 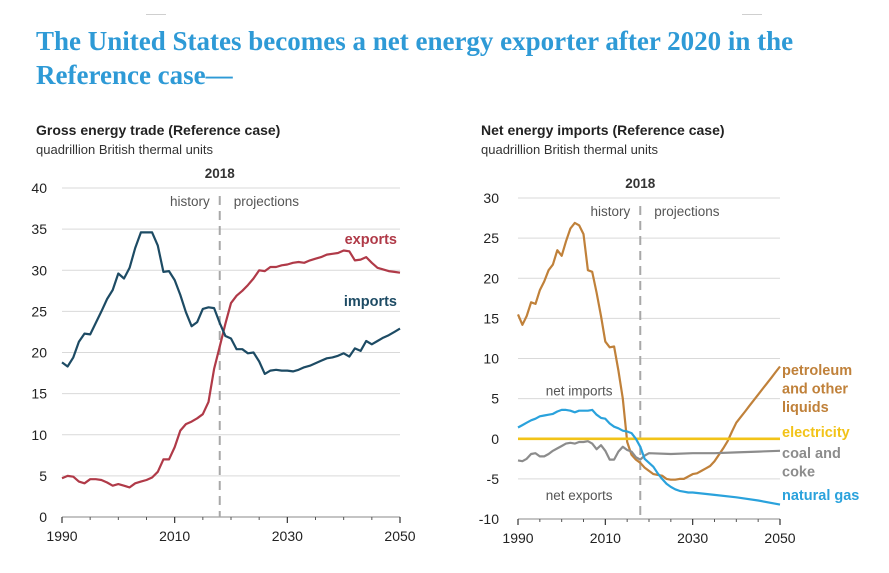 I want to click on left-x-tick-label: 1990, so click(x=61, y=536).